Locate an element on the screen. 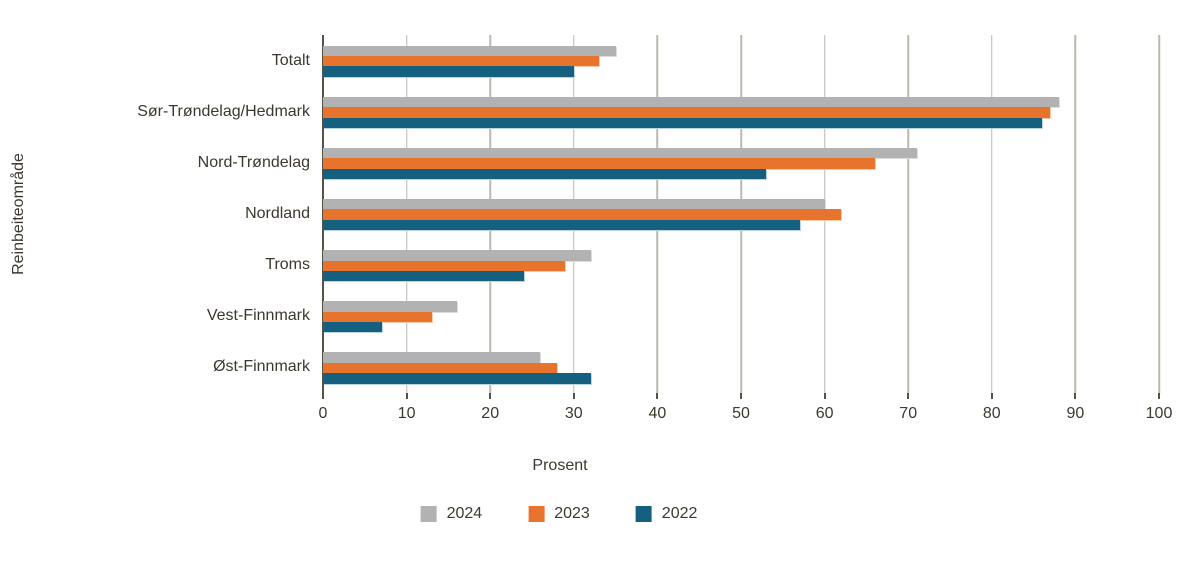 The image size is (1198, 568). legend-swatch-2024 is located at coordinates (428, 514).